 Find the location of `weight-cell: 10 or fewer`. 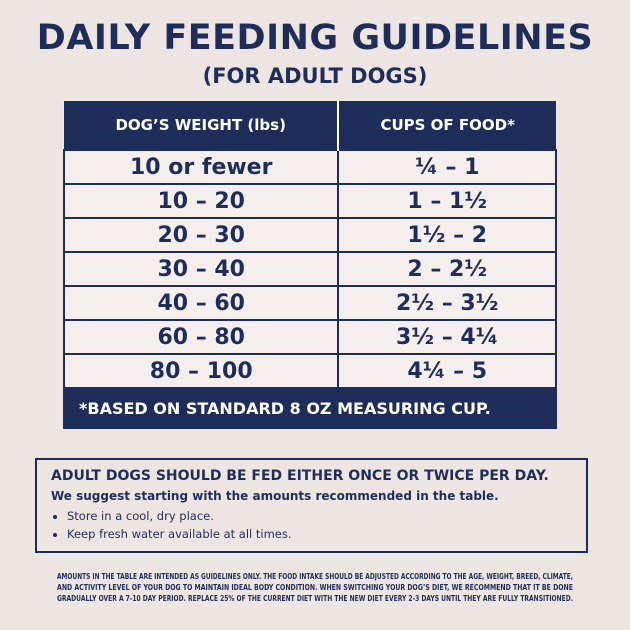

weight-cell: 10 or fewer is located at coordinates (201, 167).